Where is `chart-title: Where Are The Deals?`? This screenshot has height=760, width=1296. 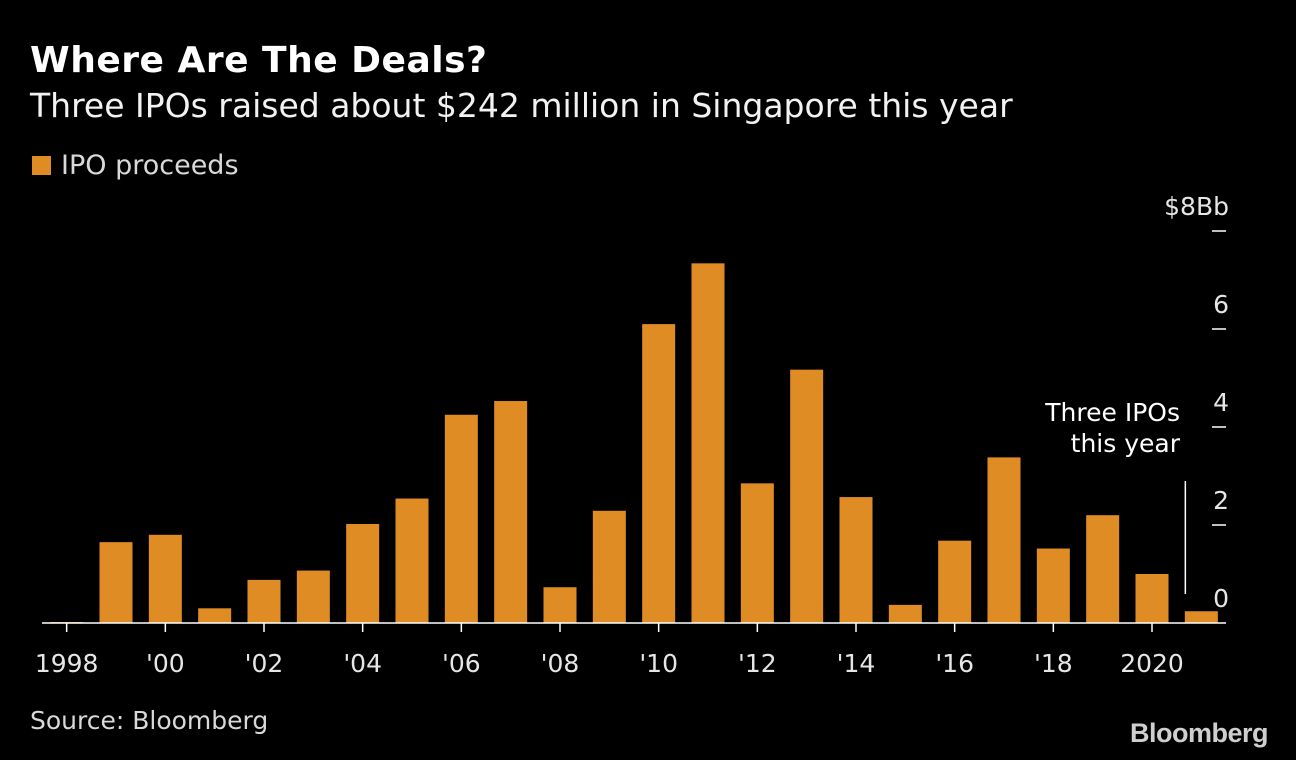 chart-title: Where Are The Deals? is located at coordinates (259, 60).